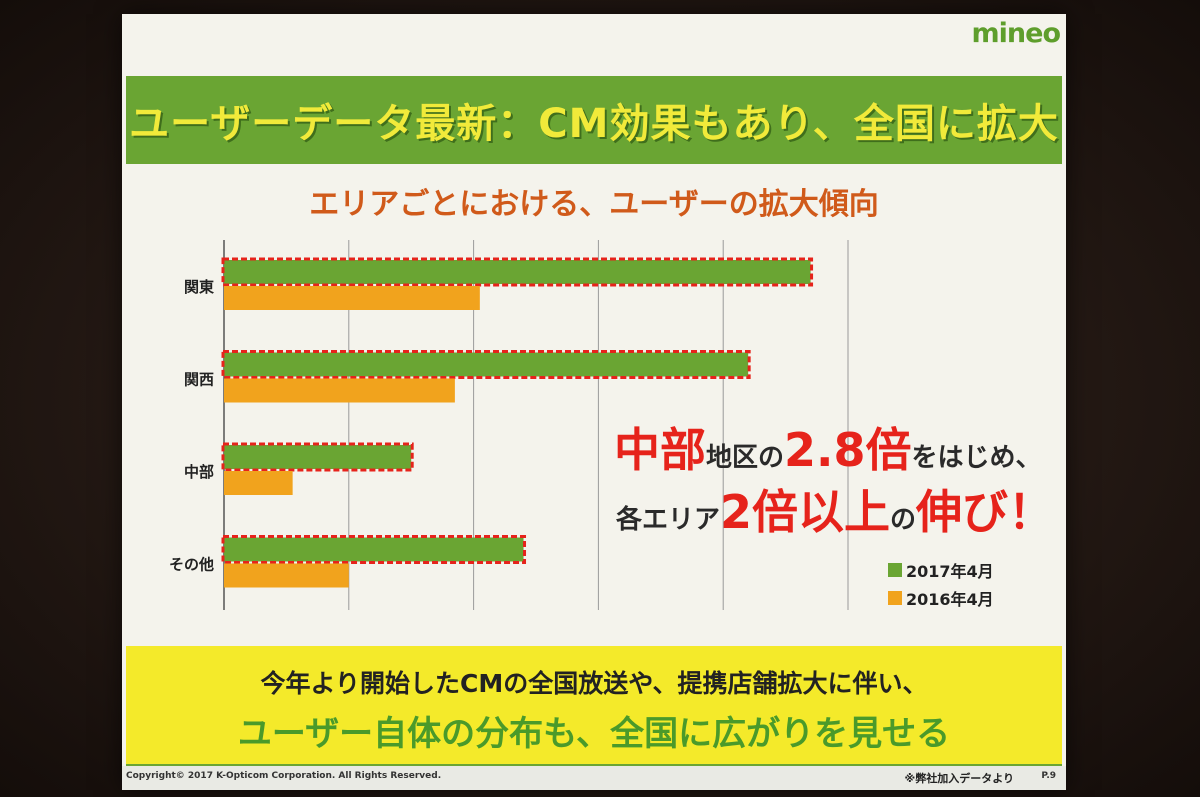 This screenshot has height=797, width=1200. I want to click on callout-text-1: 地区の, so click(745, 458).